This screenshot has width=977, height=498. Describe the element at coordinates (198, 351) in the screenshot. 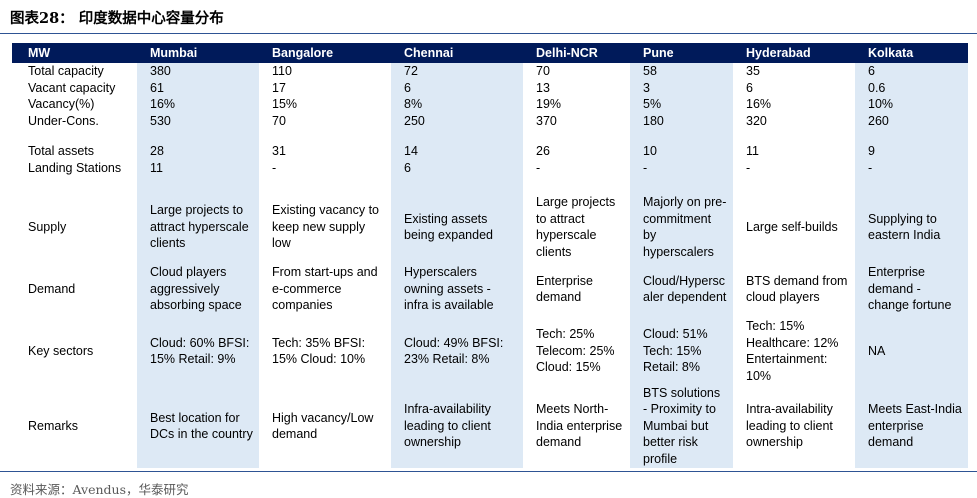

I see `cell-key-sectors-mumbai: Cloud: 60% BFSI: 15% Retail: 9%` at that location.